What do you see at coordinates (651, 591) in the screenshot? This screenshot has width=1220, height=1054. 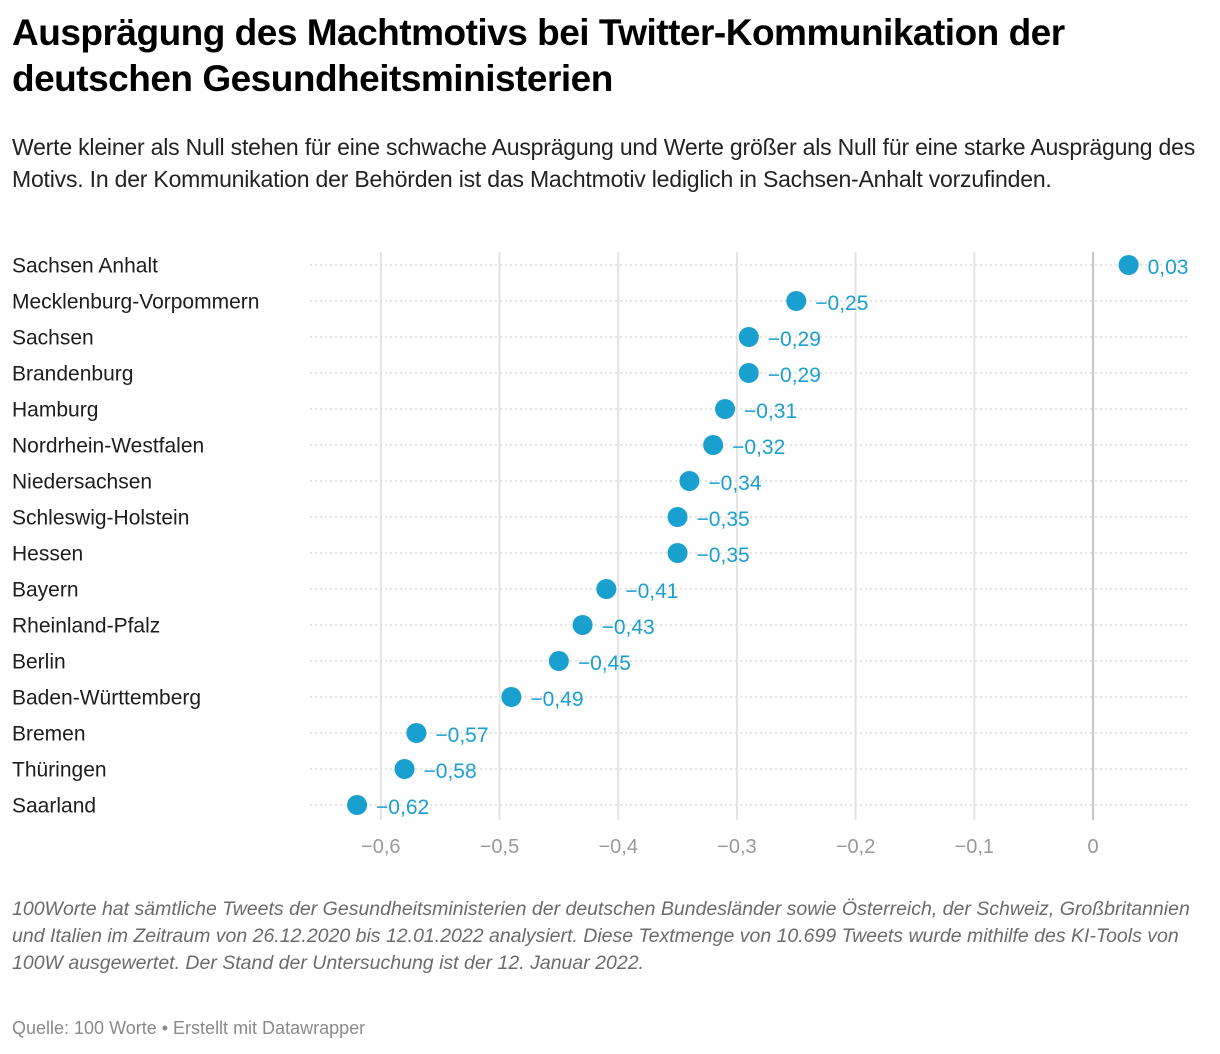 I see `data-label: −0,41` at bounding box center [651, 591].